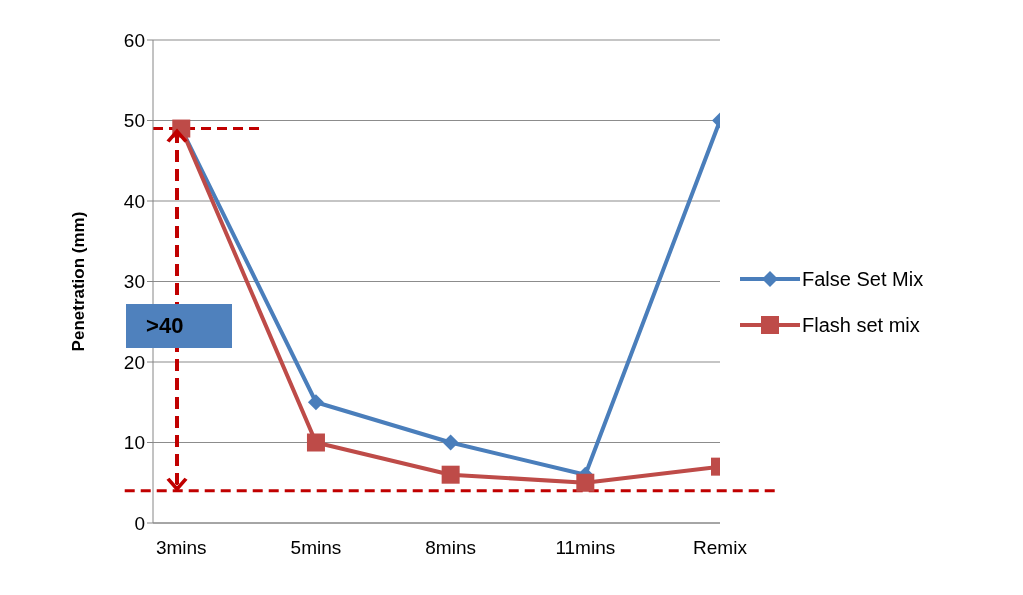 This screenshot has width=1023, height=595. Describe the element at coordinates (450, 548) in the screenshot. I see `x-tick-label: 8mins` at that location.